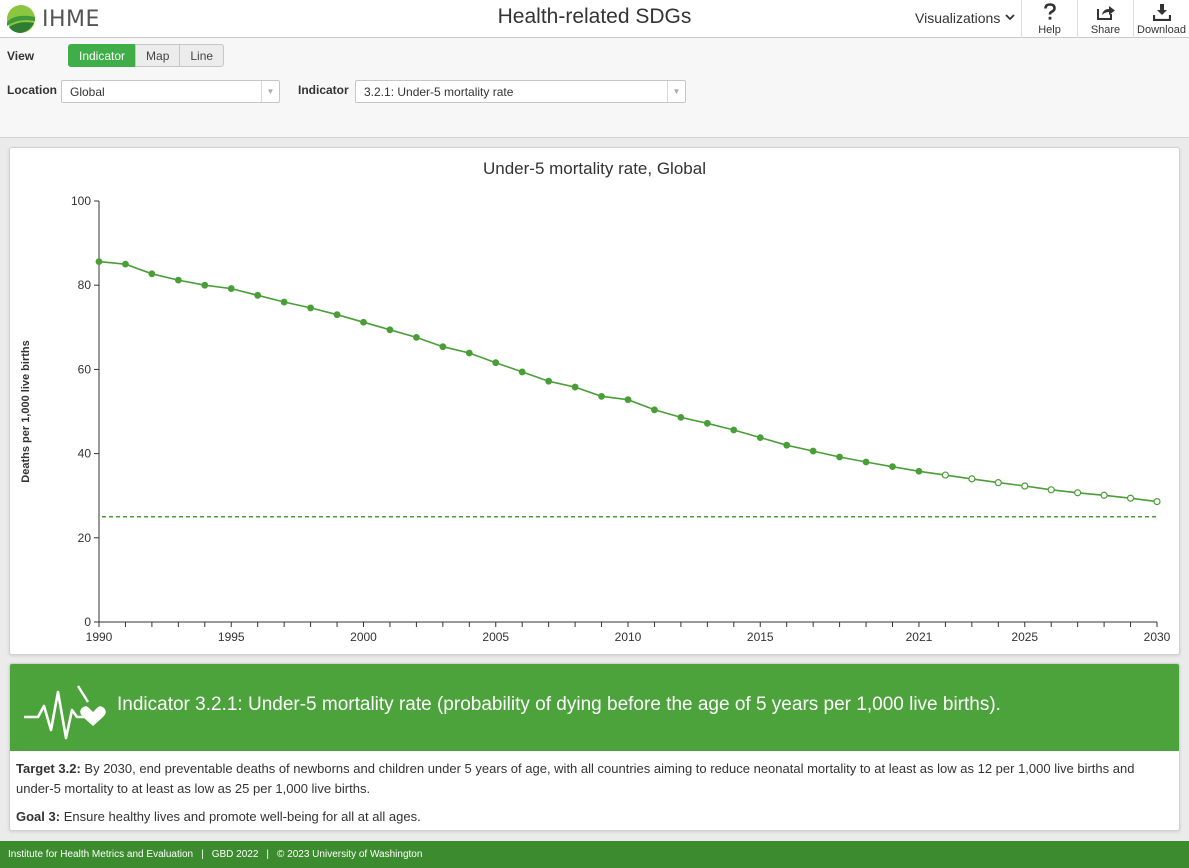 This screenshot has height=868, width=1189. Describe the element at coordinates (158, 55) in the screenshot. I see `view-option-map: Map` at that location.